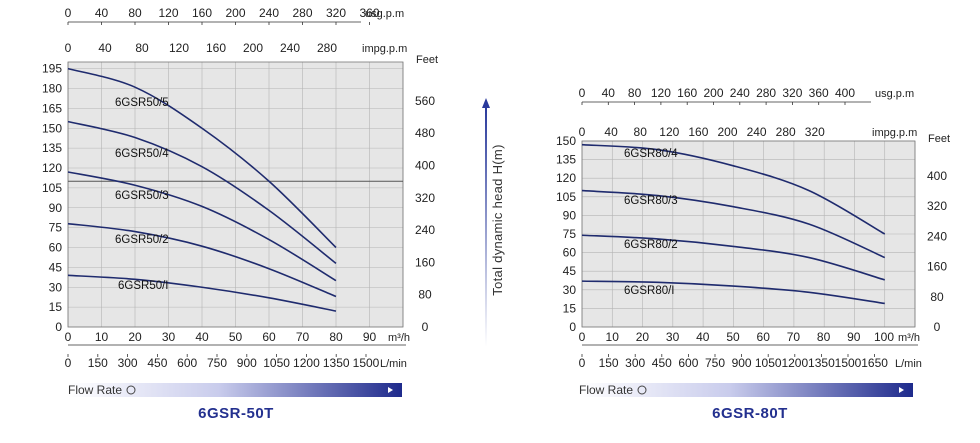 This screenshot has height=443, width=980. What do you see at coordinates (370, 337) in the screenshot?
I see `x-tick-label: 90` at bounding box center [370, 337].